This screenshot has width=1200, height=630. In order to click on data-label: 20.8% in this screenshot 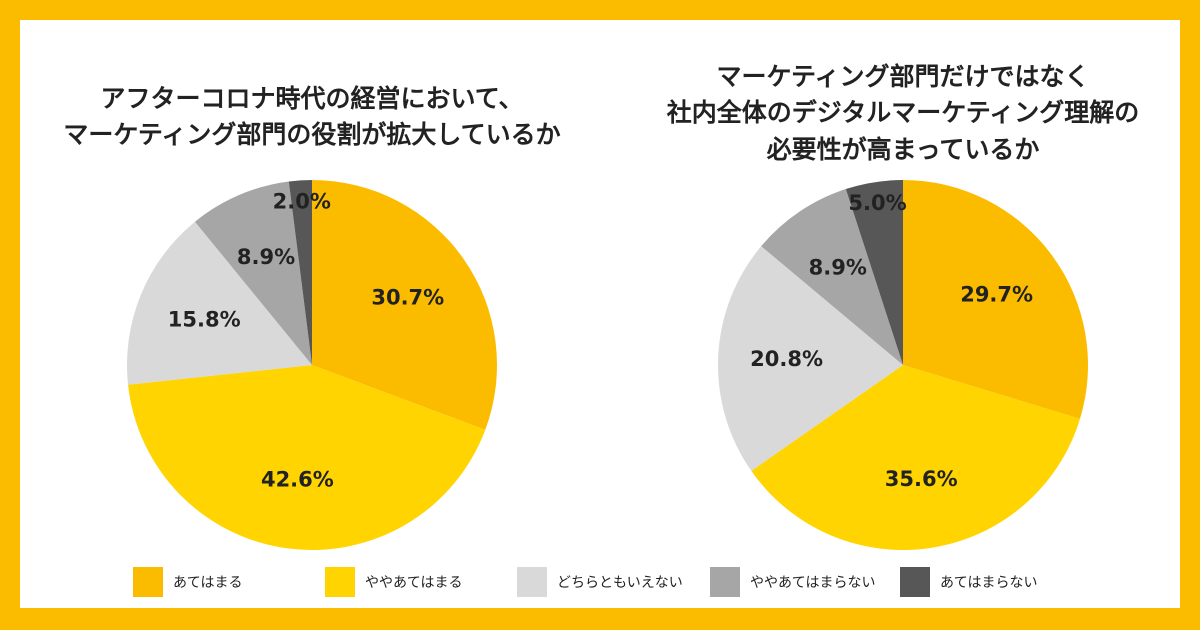, I will do `click(786, 359)`.